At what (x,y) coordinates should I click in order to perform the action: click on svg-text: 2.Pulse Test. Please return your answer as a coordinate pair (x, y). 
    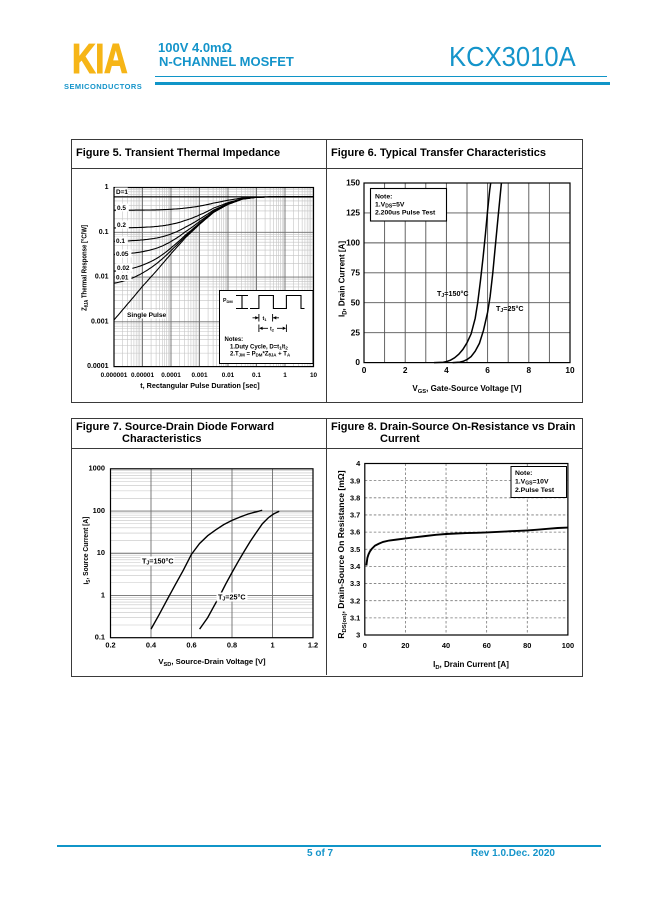
    Looking at the image, I should click on (535, 490).